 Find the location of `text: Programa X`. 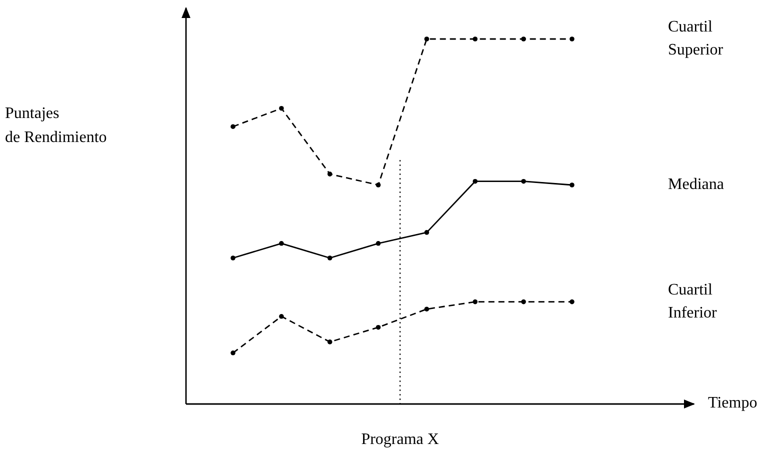

text: Programa X is located at coordinates (400, 439).